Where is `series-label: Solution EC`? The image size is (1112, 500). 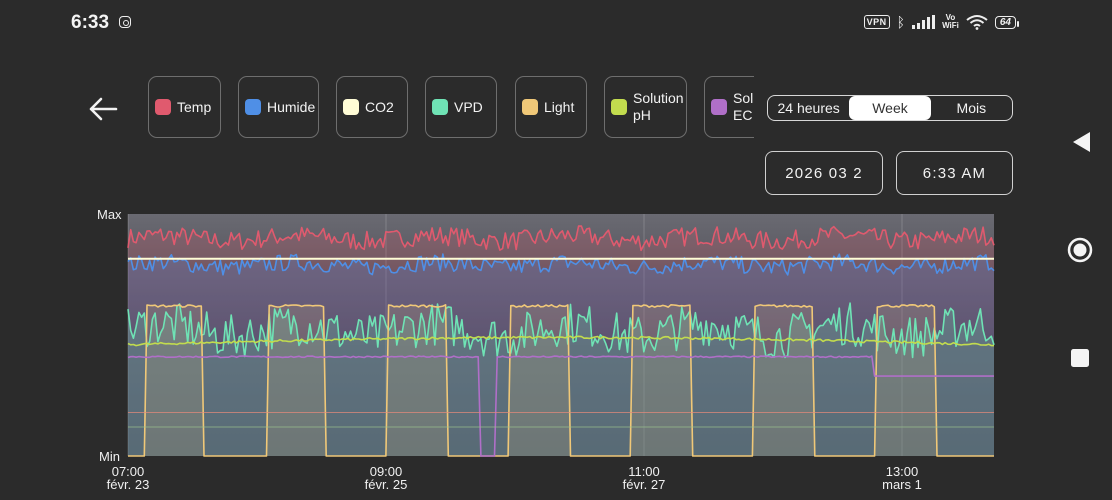 series-label: Solution EC is located at coordinates (743, 106).